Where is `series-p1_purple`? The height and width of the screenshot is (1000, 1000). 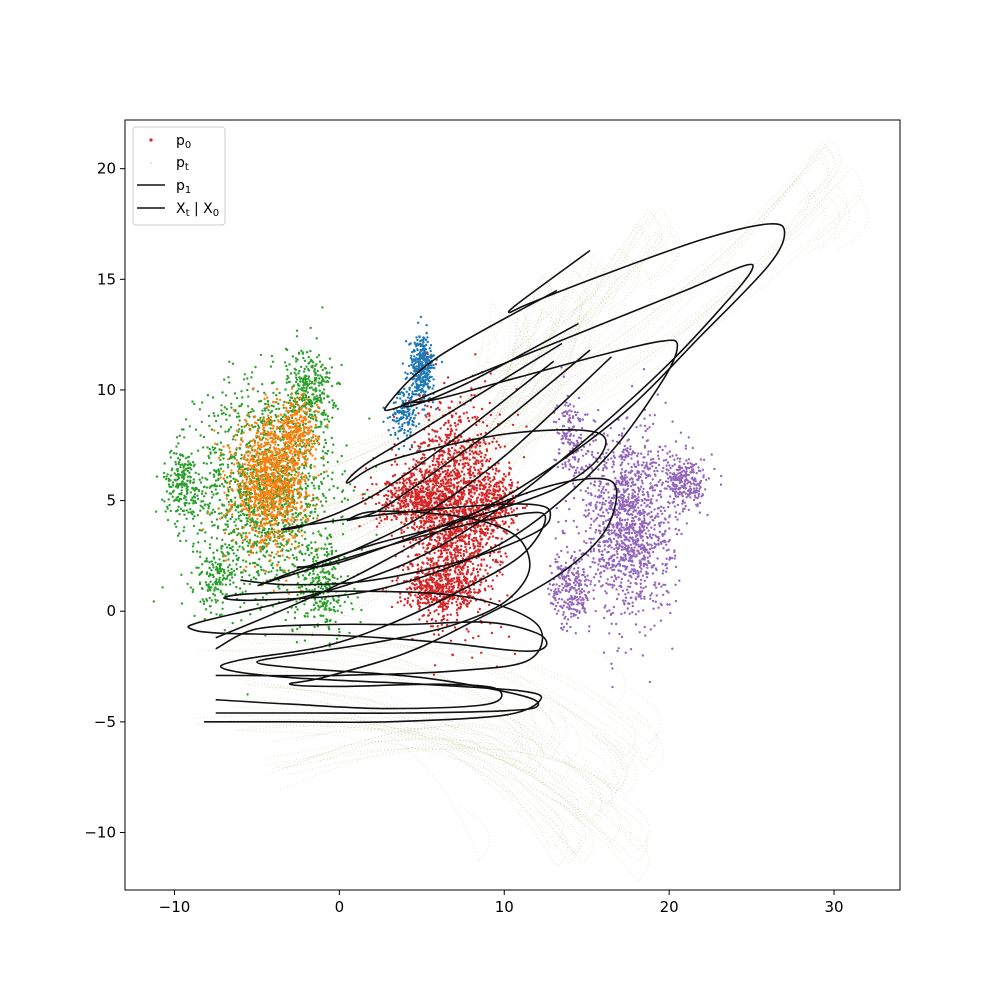
series-p1_purple is located at coordinates (635, 527).